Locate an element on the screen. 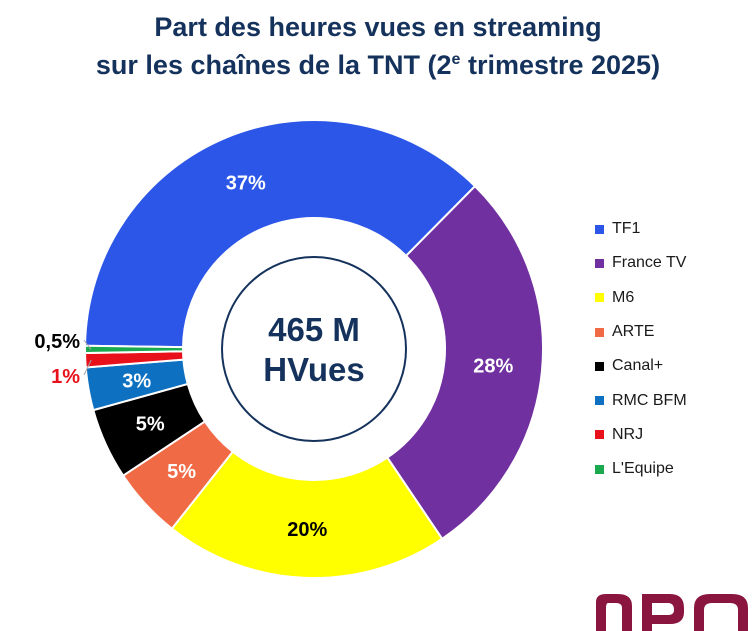  legend-item: RMC BFM is located at coordinates (641, 400).